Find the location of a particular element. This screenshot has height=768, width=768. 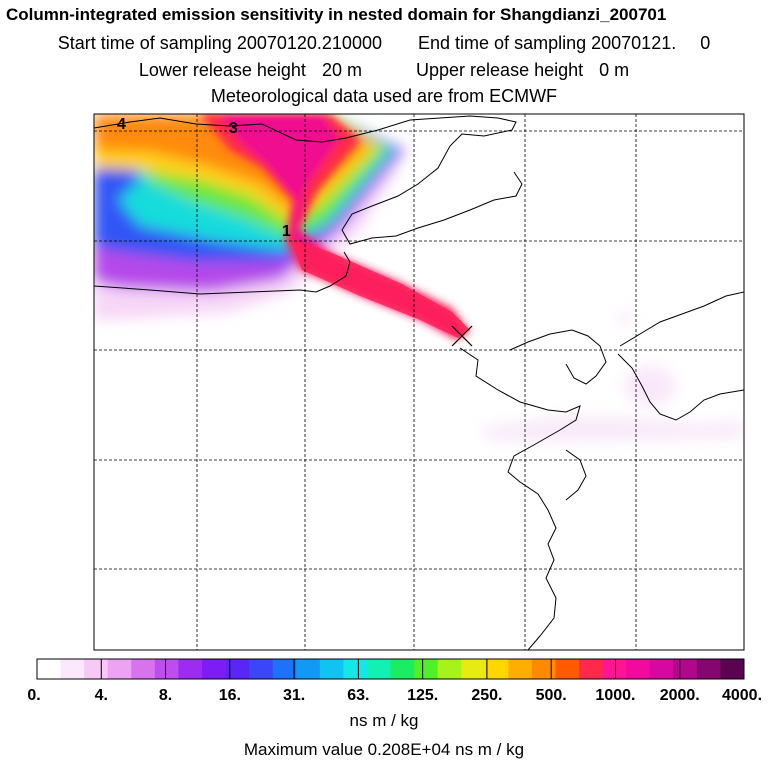

colorbar-tick-label: 125. is located at coordinates (422, 695).